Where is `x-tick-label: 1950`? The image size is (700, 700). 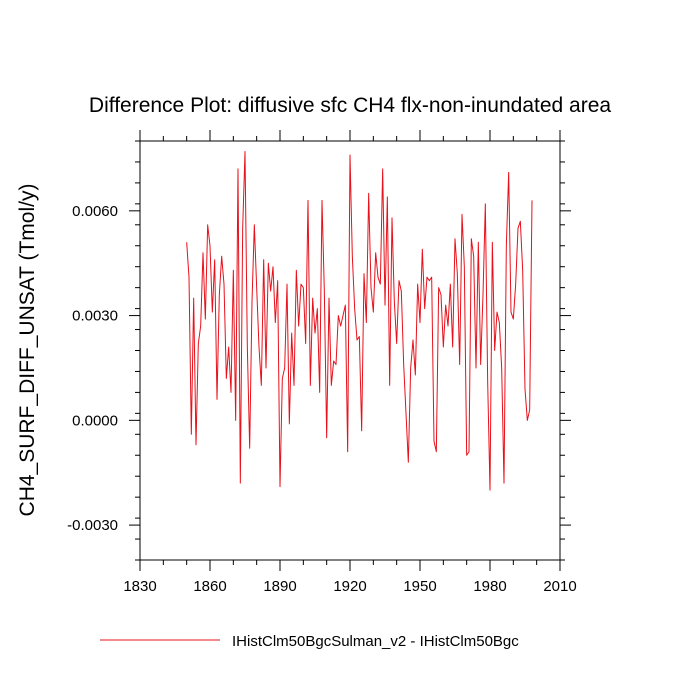 x-tick-label: 1950 is located at coordinates (419, 586).